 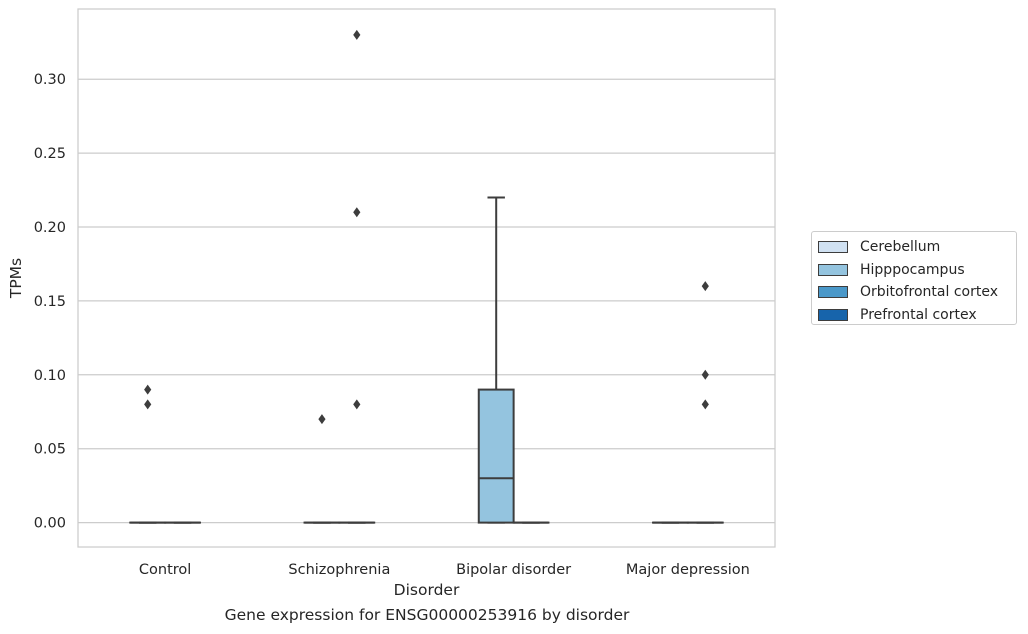 I want to click on y-tick-label: 0.00, so click(x=50, y=524).